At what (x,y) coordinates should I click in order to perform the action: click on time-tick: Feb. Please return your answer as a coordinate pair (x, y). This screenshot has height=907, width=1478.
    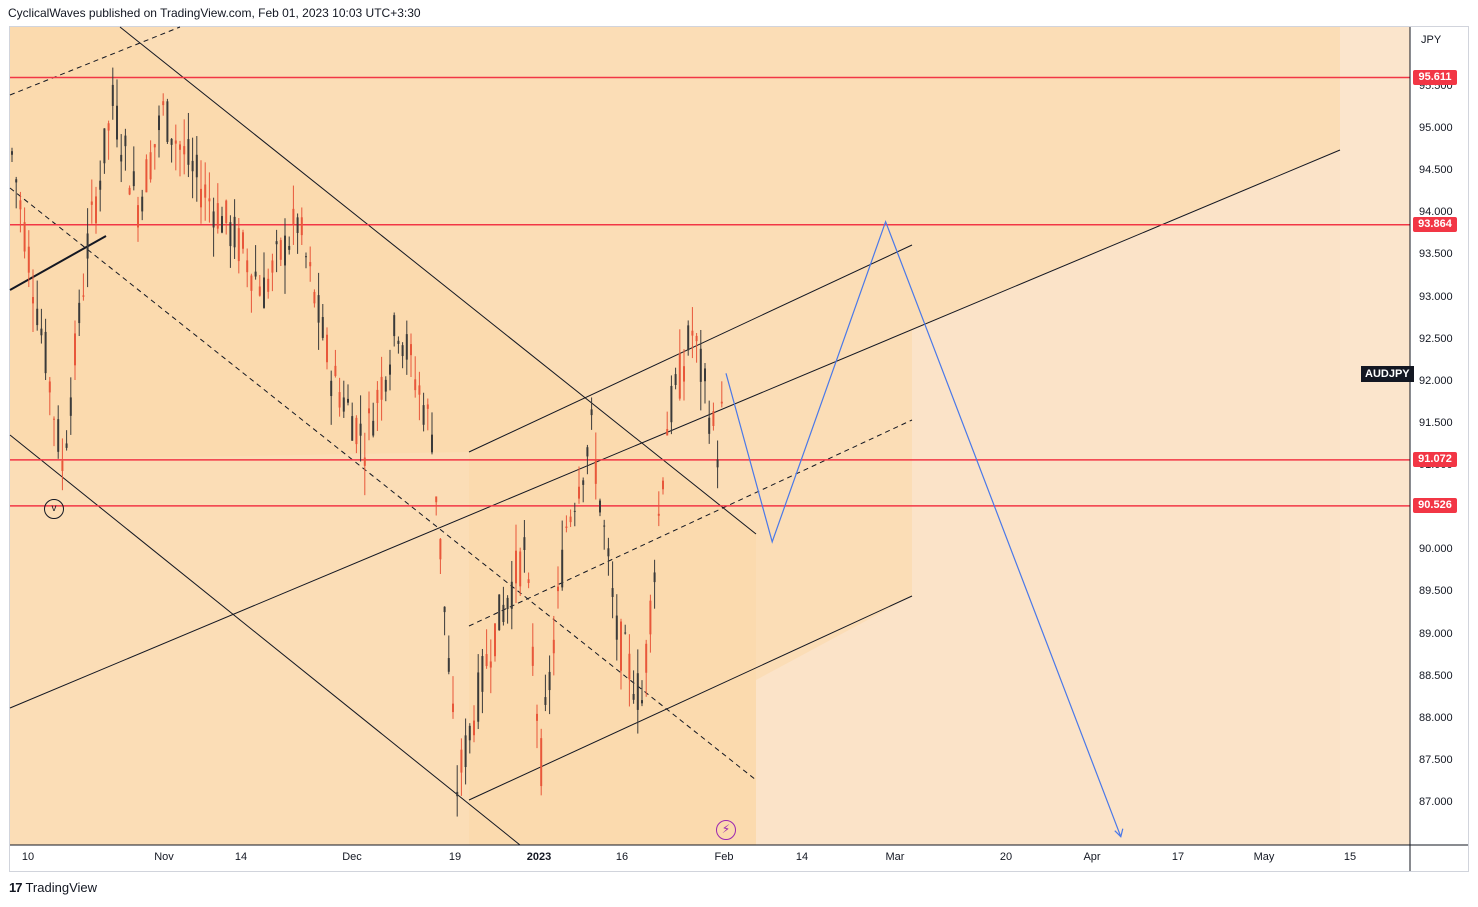
    Looking at the image, I should click on (724, 857).